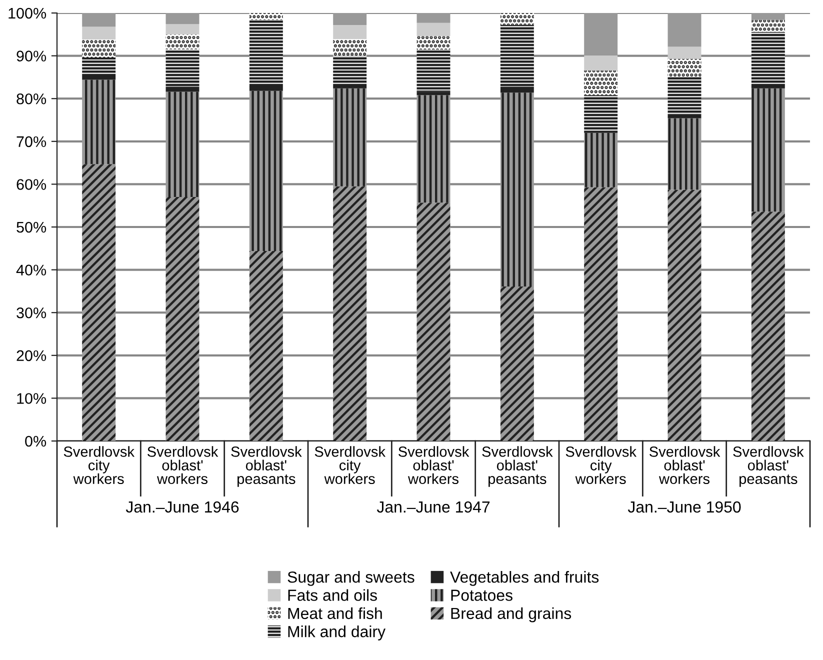  I want to click on y-tick-label: 30%, so click(31, 312).